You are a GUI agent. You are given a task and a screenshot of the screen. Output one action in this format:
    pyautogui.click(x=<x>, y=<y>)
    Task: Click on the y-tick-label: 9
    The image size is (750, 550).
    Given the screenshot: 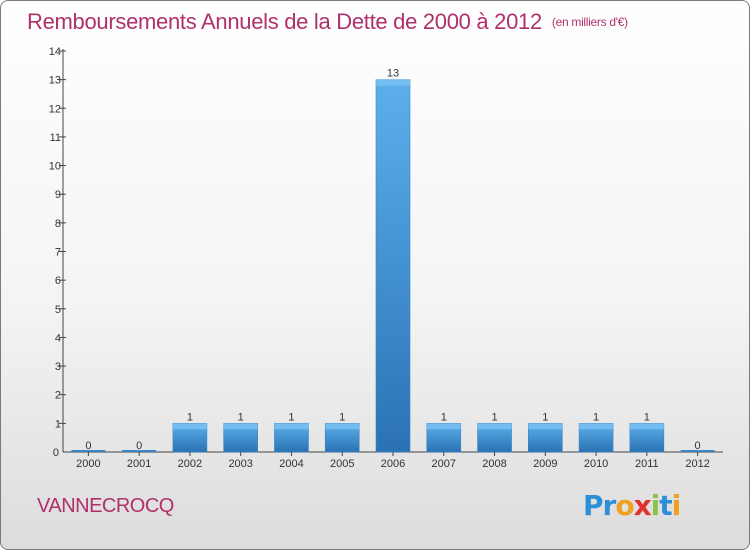 What is the action you would take?
    pyautogui.click(x=58, y=195)
    